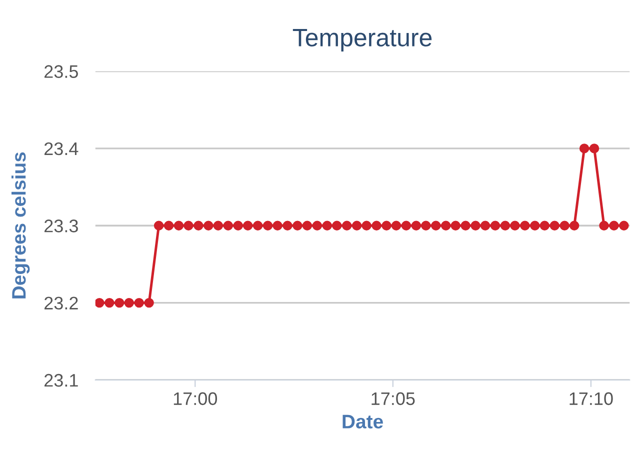 Image resolution: width=636 pixels, height=475 pixels. Describe the element at coordinates (393, 399) in the screenshot. I see `x-tick-label: 17:05` at that location.